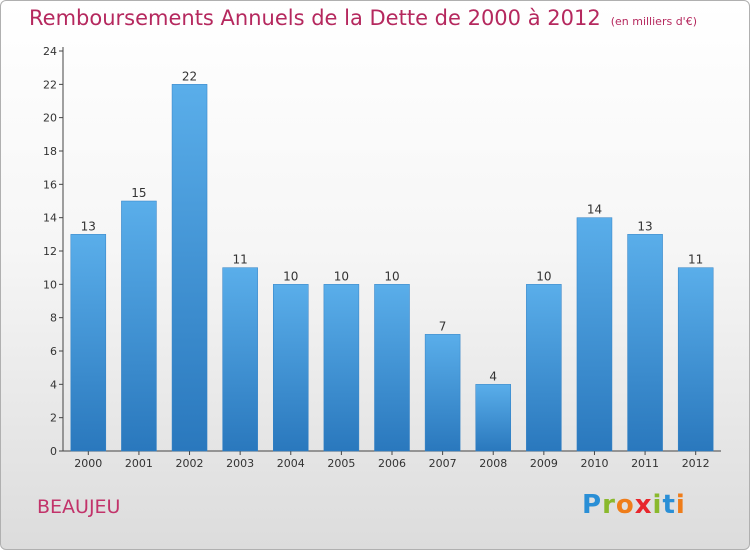 This screenshot has width=750, height=550. Describe the element at coordinates (594, 210) in the screenshot. I see `data-label: 14` at that location.